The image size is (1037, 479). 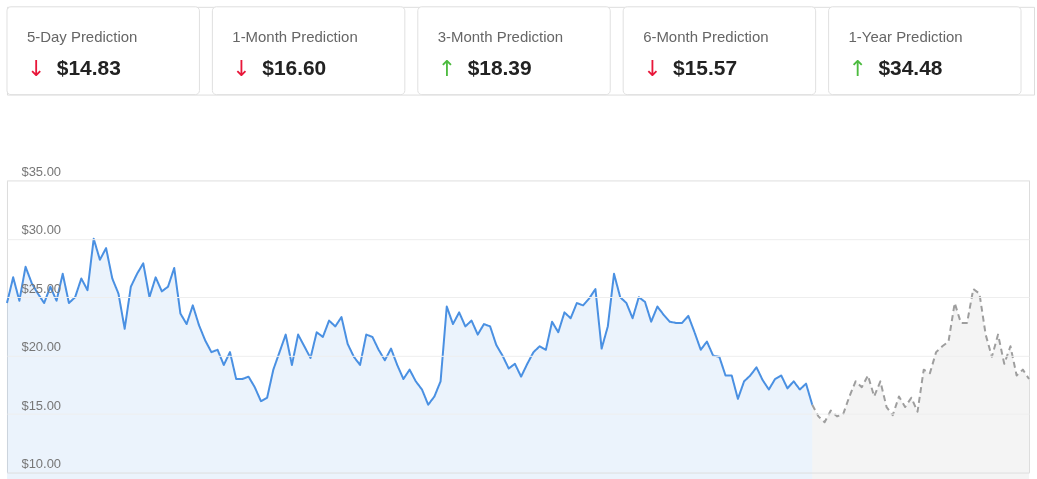 What do you see at coordinates (41, 347) in the screenshot?
I see `y-tick-label: $20.00` at bounding box center [41, 347].